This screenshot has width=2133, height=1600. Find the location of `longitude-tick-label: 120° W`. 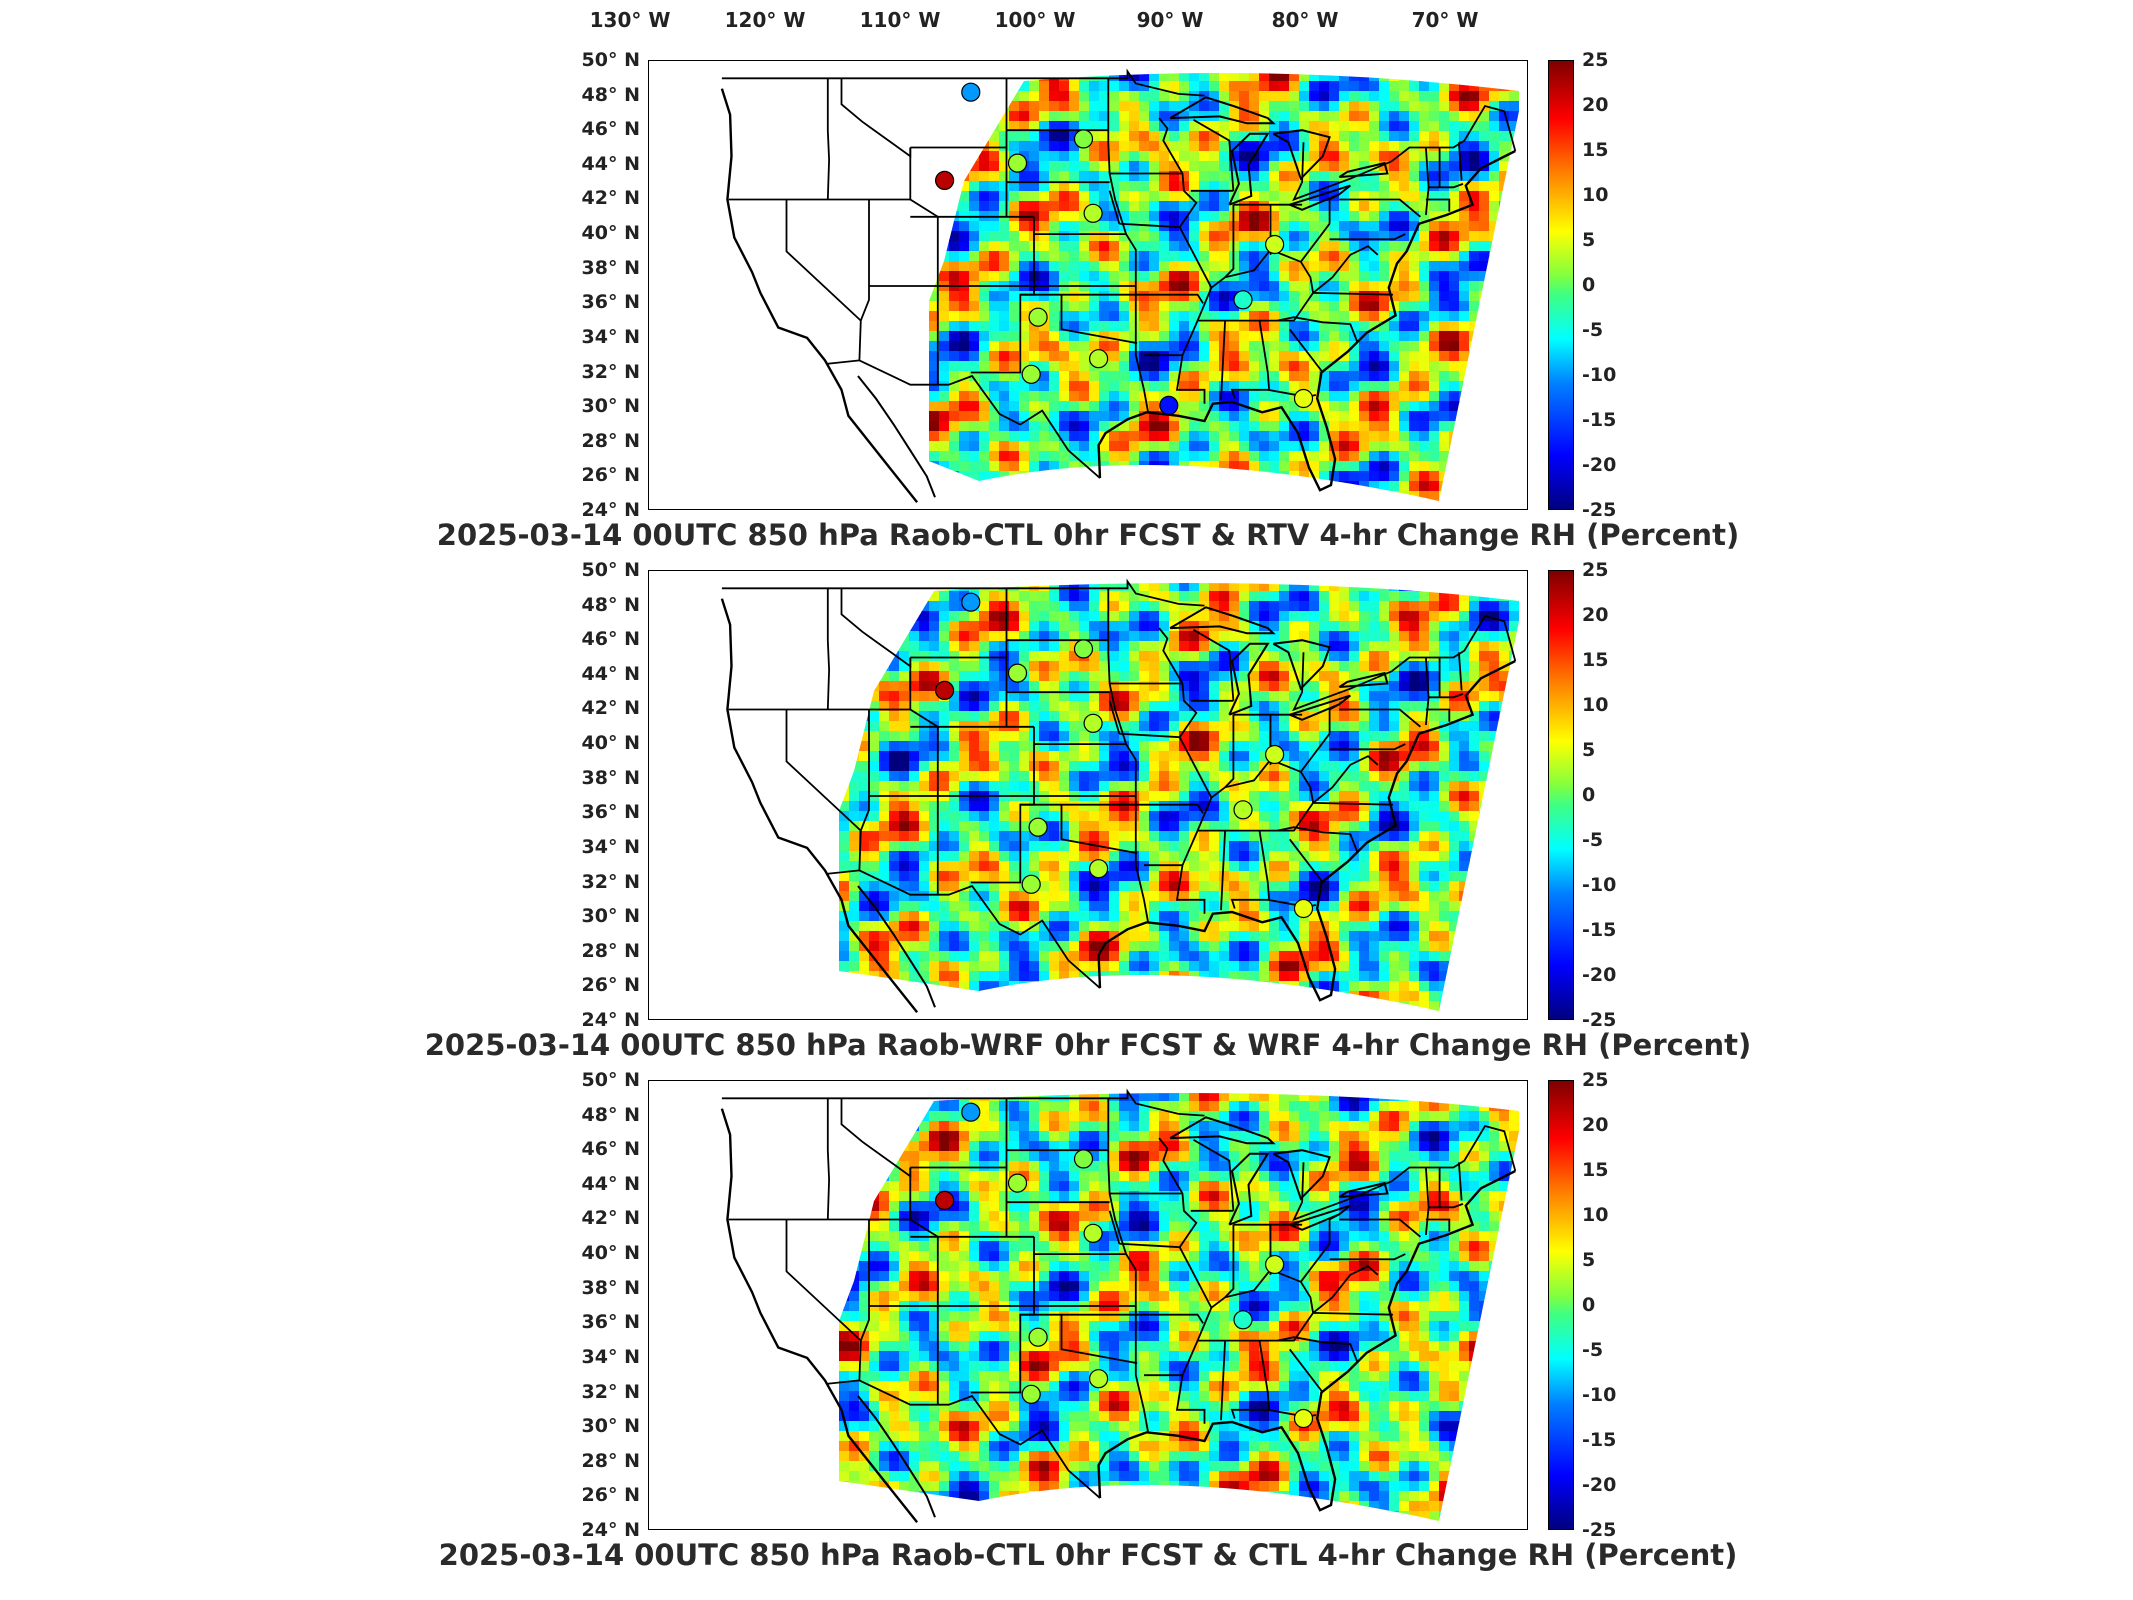

longitude-tick-label: 120° W is located at coordinates (765, 20).